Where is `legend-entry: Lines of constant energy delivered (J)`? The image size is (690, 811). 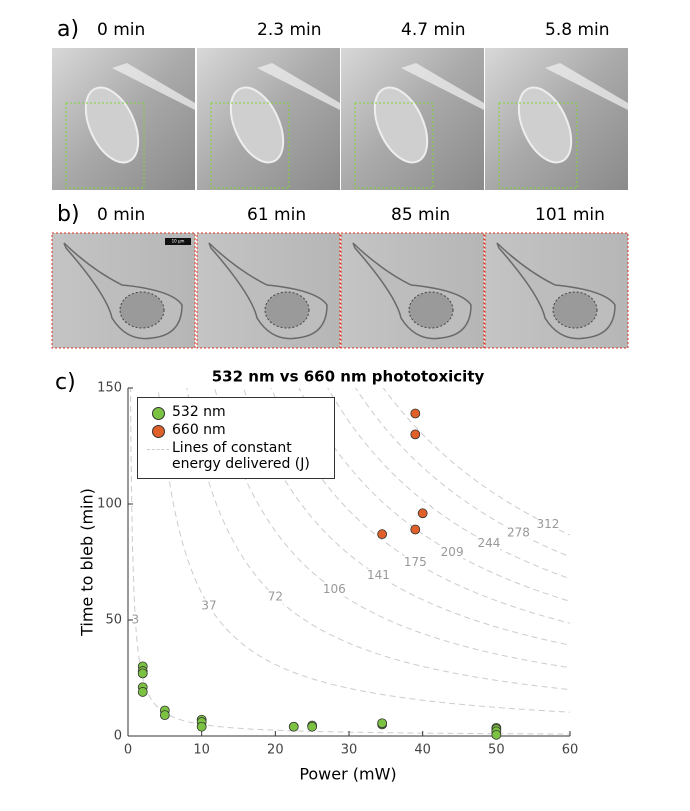 legend-entry: Lines of constant energy delivered (J) is located at coordinates (236, 456).